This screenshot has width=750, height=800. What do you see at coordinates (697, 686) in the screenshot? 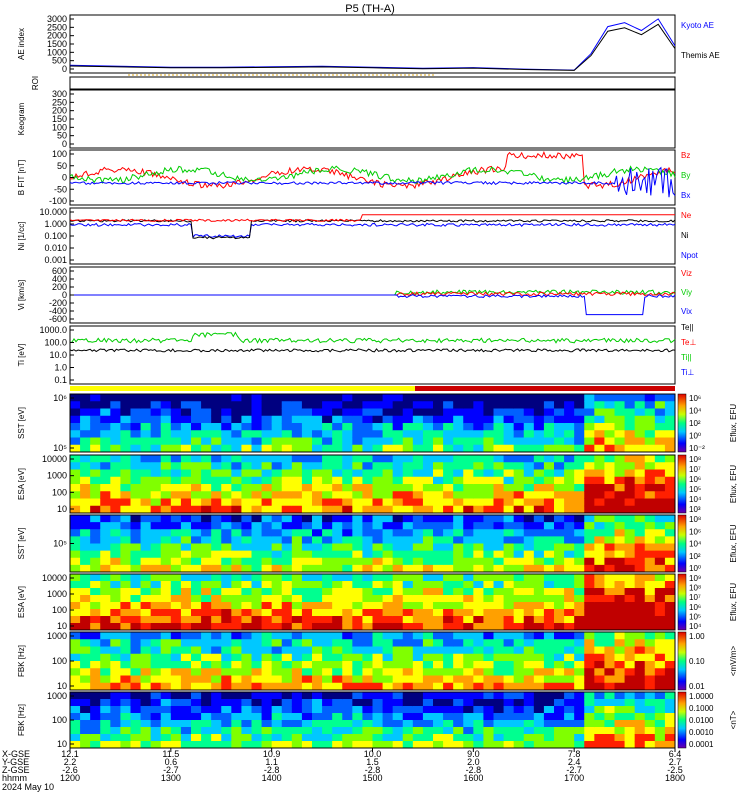
I see `colorbar-tick: 0.01` at bounding box center [697, 686].